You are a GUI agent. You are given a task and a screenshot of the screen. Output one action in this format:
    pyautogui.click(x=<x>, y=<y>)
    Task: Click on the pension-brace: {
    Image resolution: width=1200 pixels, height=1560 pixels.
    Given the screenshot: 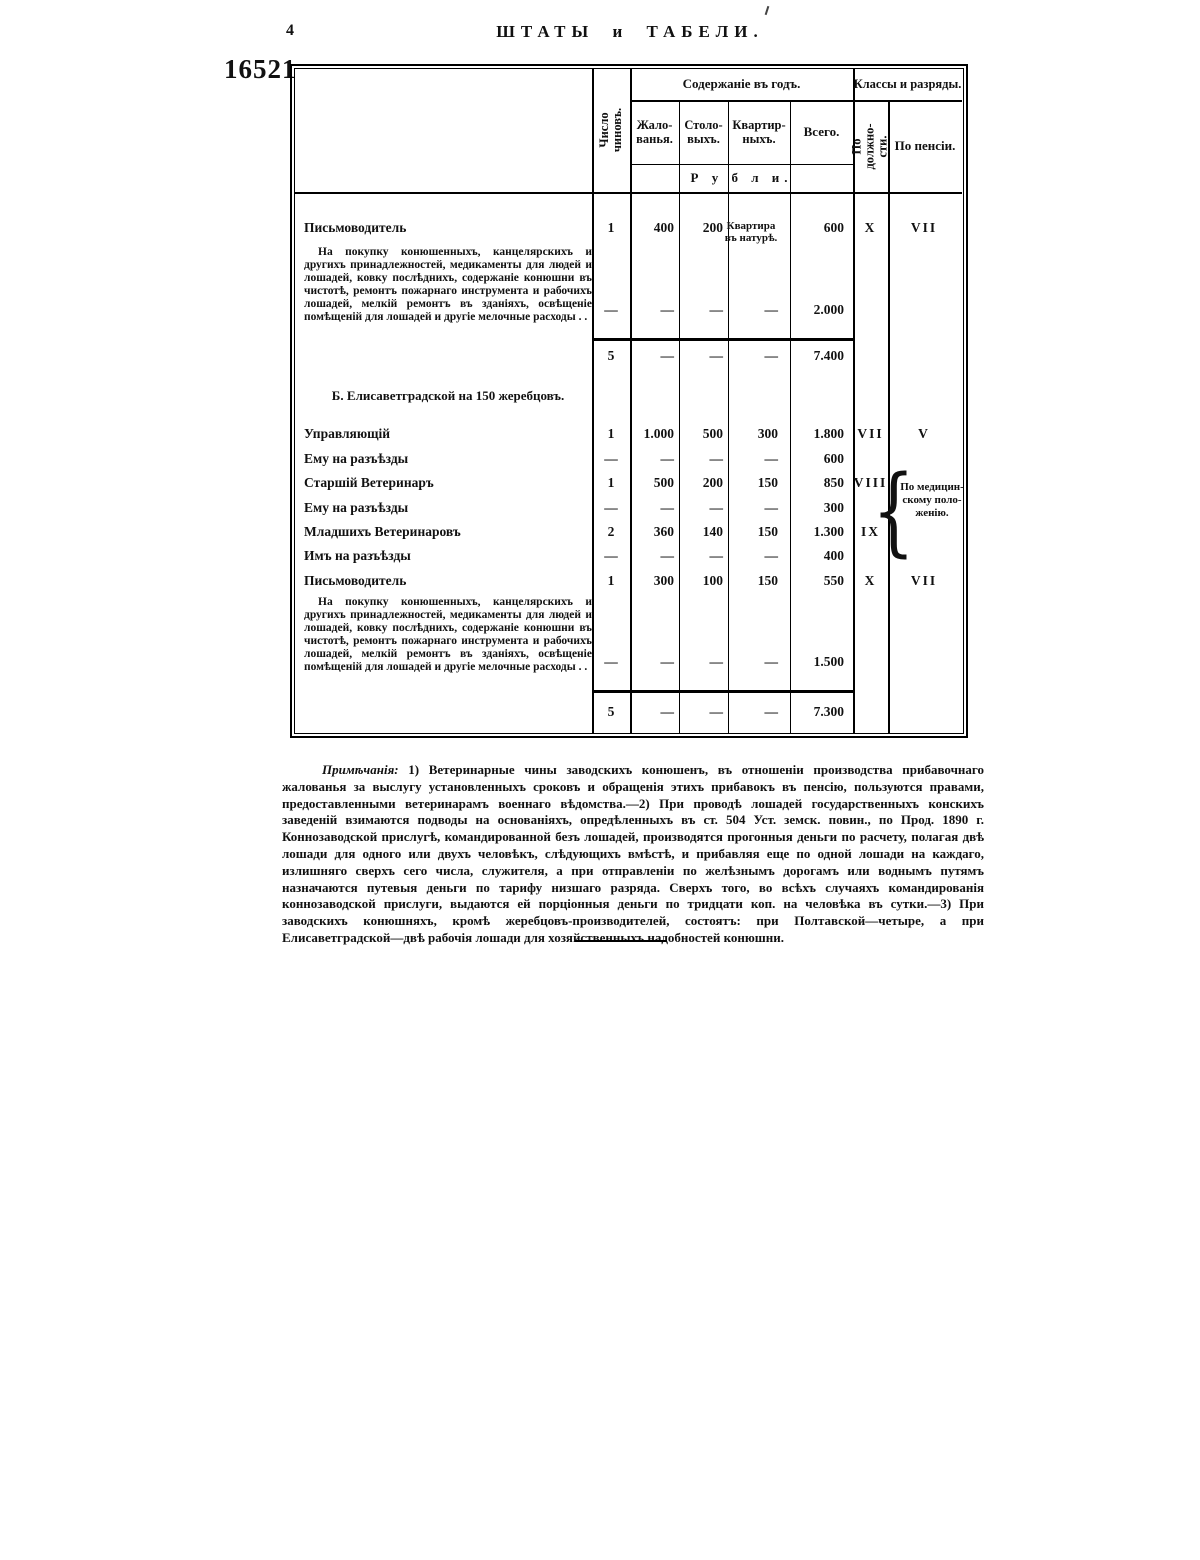 What is the action you would take?
    pyautogui.click(x=894, y=511)
    